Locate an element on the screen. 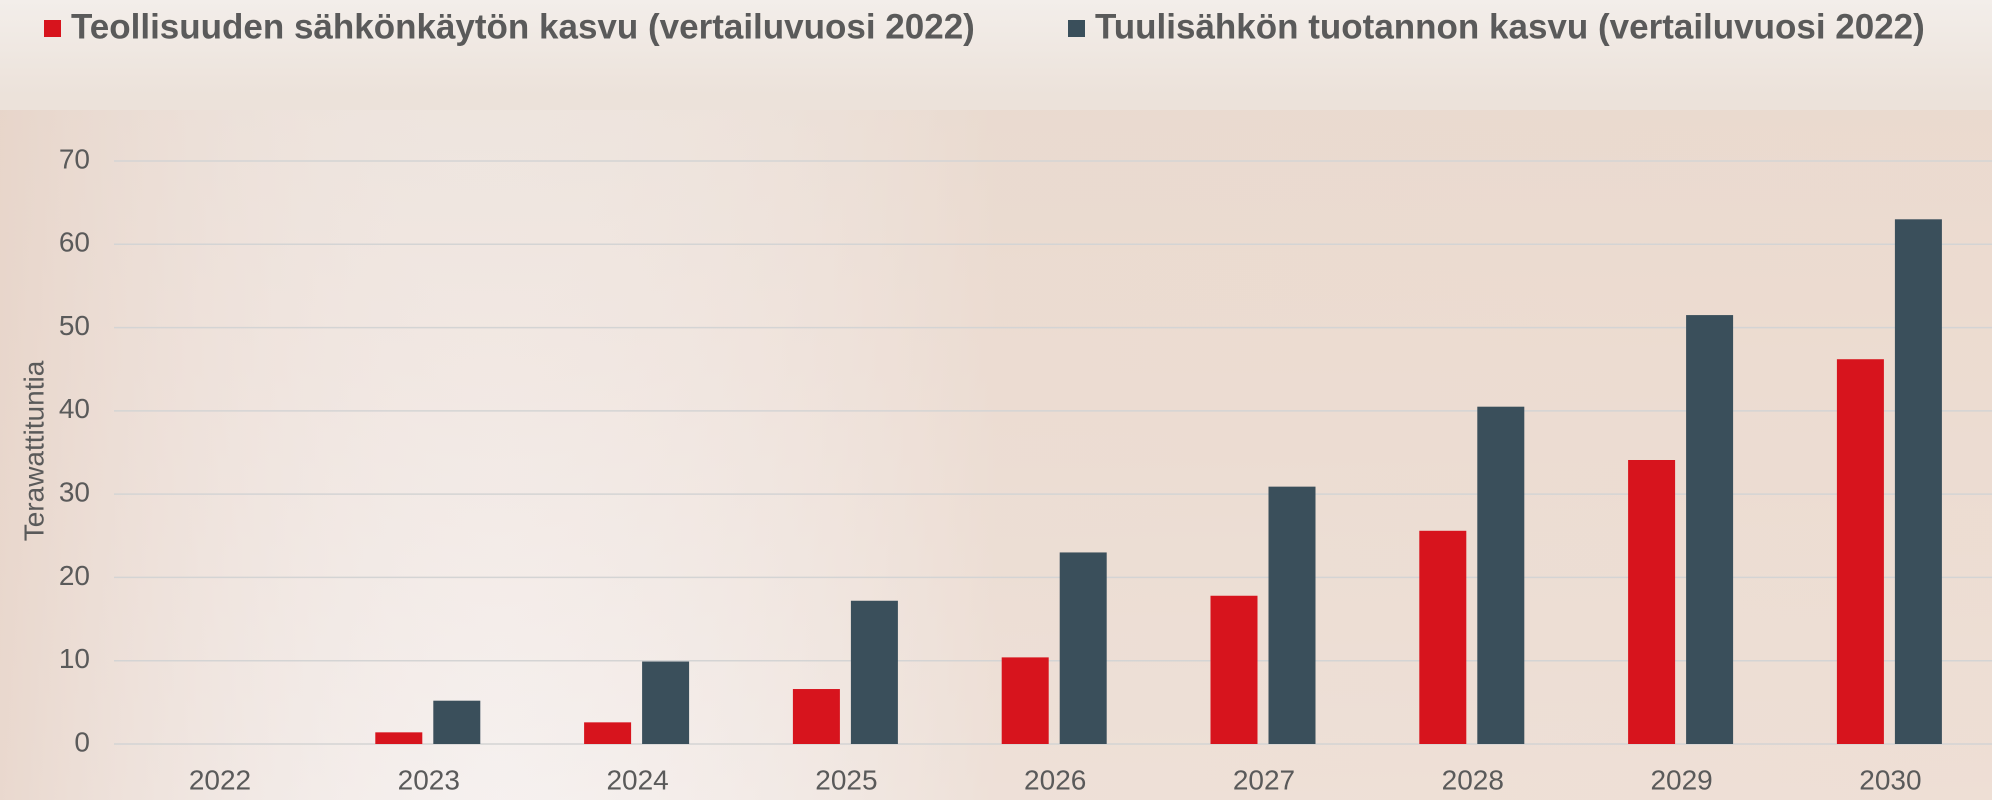 The width and height of the screenshot is (1992, 800). y-tick-label: 70 is located at coordinates (74, 158).